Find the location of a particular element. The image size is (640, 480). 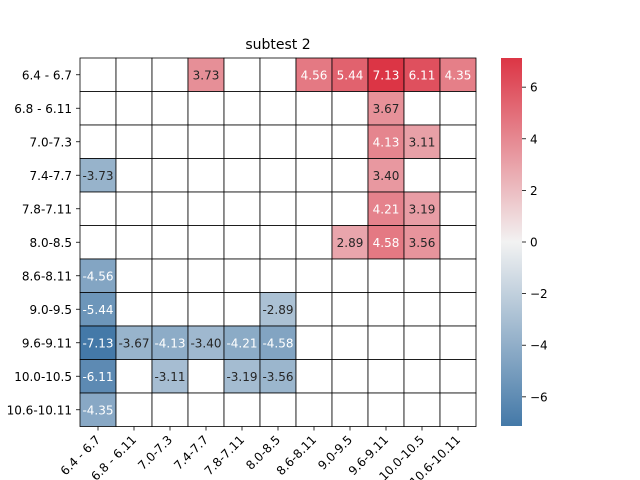

cell-value-label: -3.56 is located at coordinates (277, 377).